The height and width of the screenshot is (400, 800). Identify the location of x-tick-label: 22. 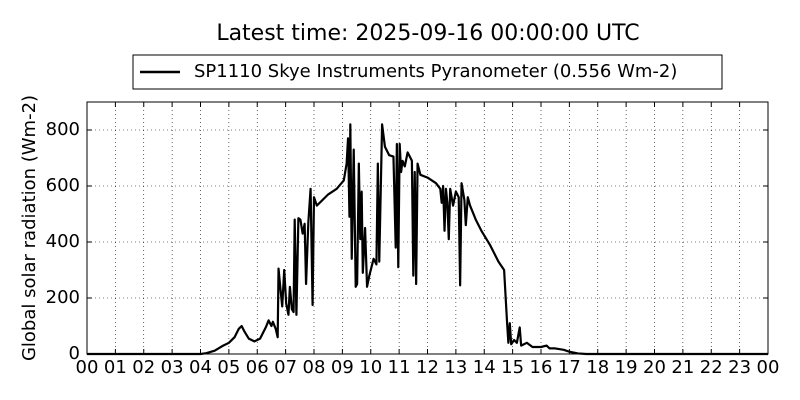
(711, 367).